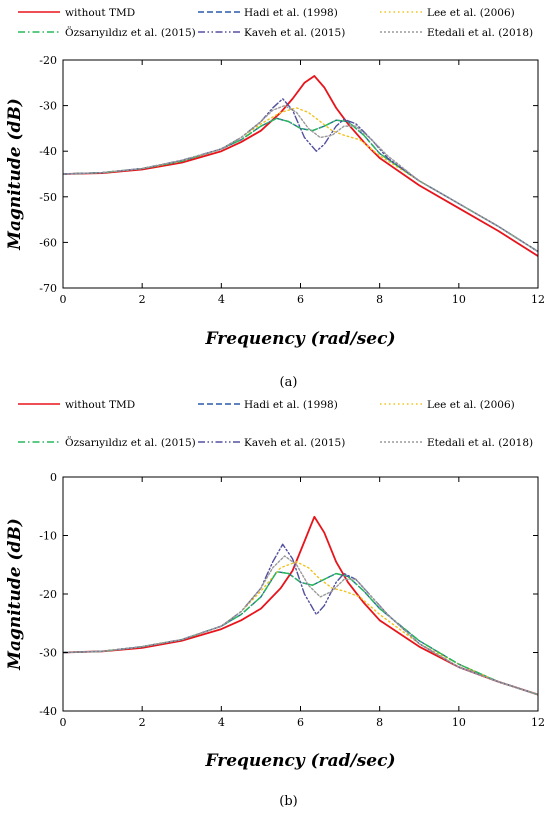 The height and width of the screenshot is (820, 550). Describe the element at coordinates (48, 288) in the screenshot. I see `y-tick-label: -70` at that location.